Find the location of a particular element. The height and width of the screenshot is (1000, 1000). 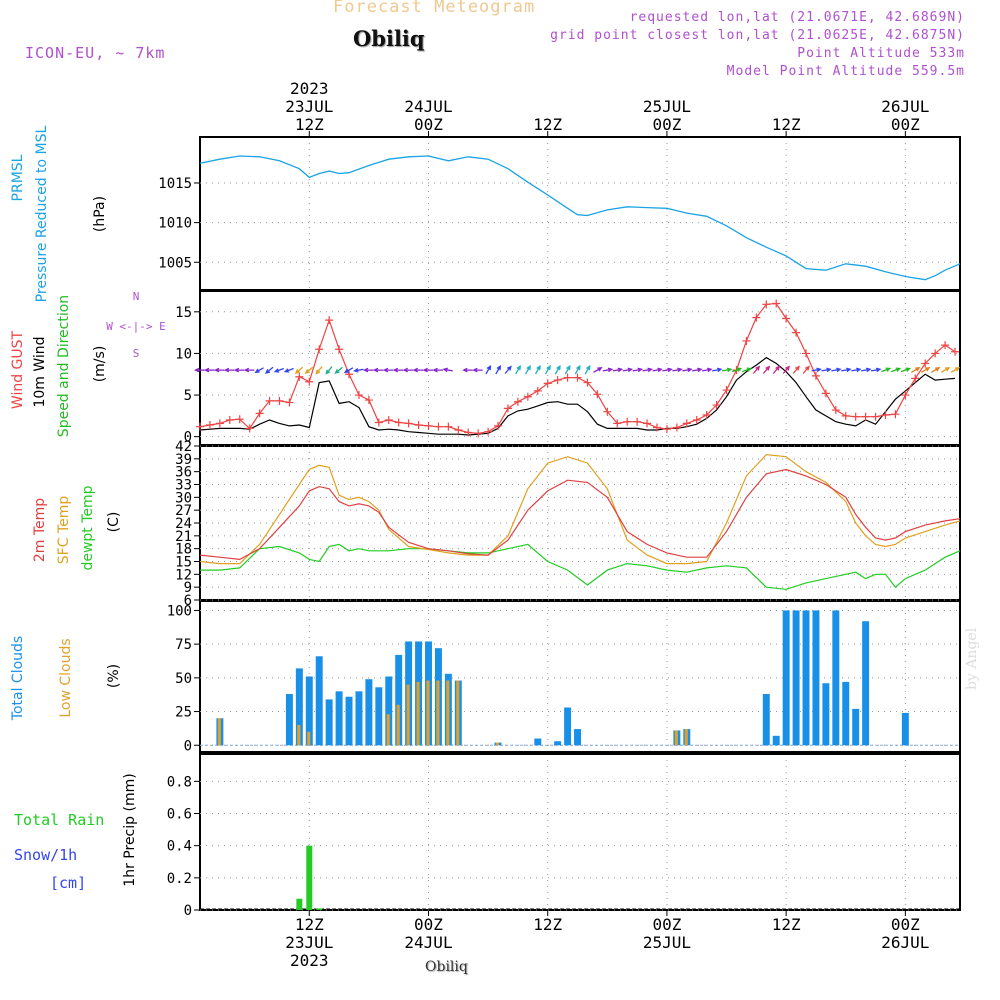

bottom-time-label: 26JUL is located at coordinates (905, 942).